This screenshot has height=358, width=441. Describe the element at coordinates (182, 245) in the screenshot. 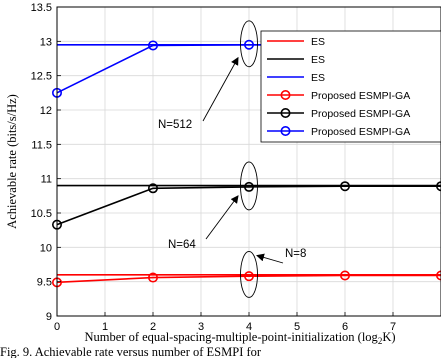

I see `annotation-label: N=64` at that location.